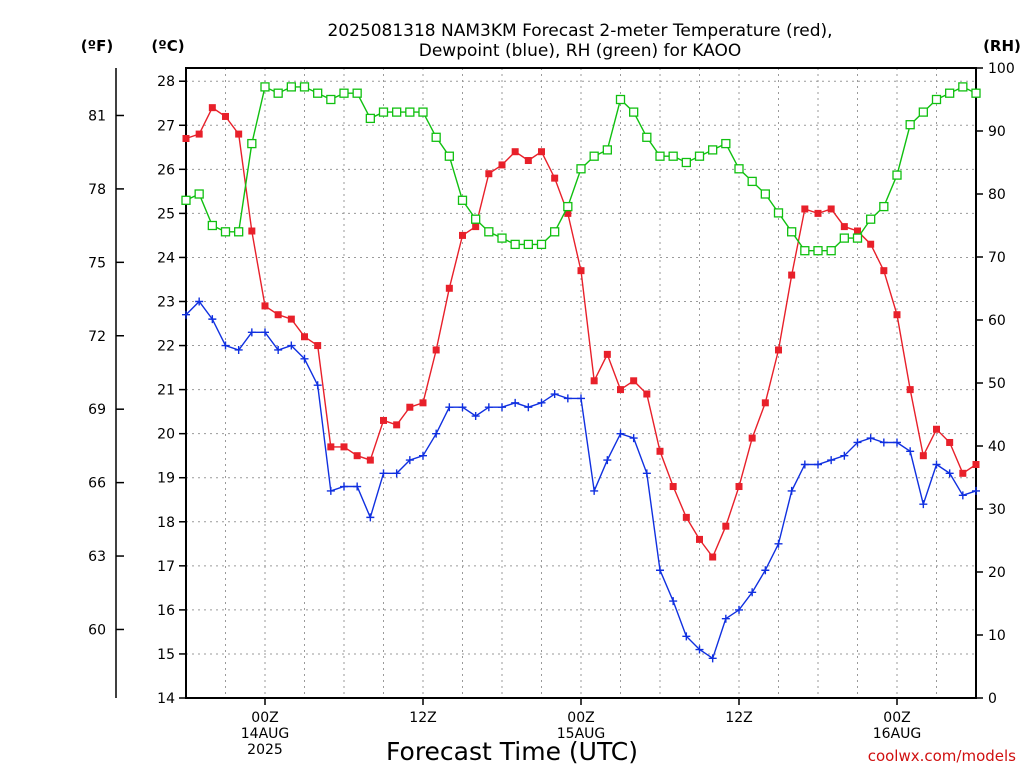 This screenshot has height=768, width=1024. Describe the element at coordinates (897, 734) in the screenshot. I see `time-tick-label: 16AUG` at that location.